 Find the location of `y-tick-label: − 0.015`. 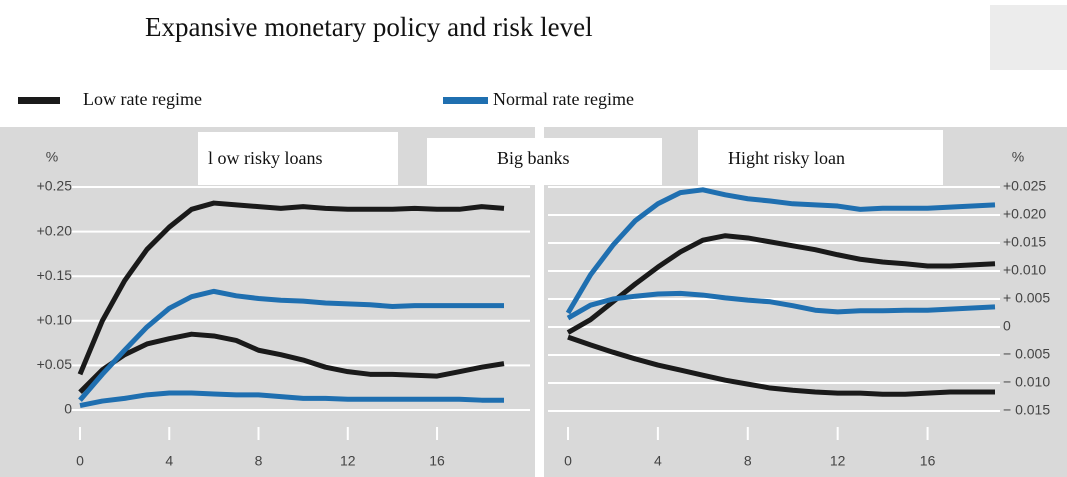

y-tick-label: − 0.015 is located at coordinates (1026, 410).